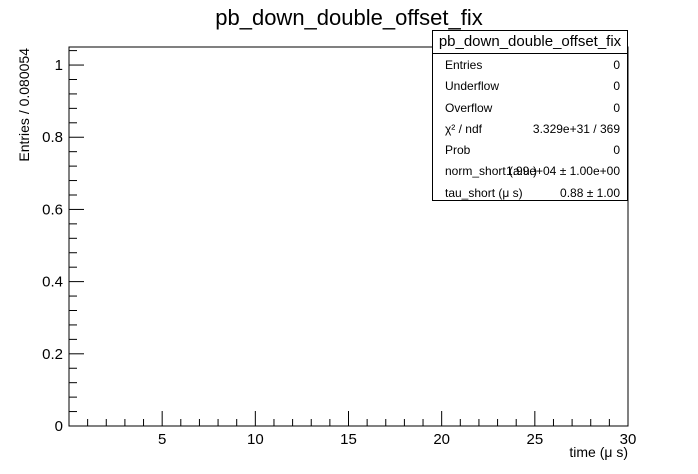  Describe the element at coordinates (530, 192) in the screenshot. I see `stats-row: tau_short (μ s) 0.88 ± 1.00` at that location.